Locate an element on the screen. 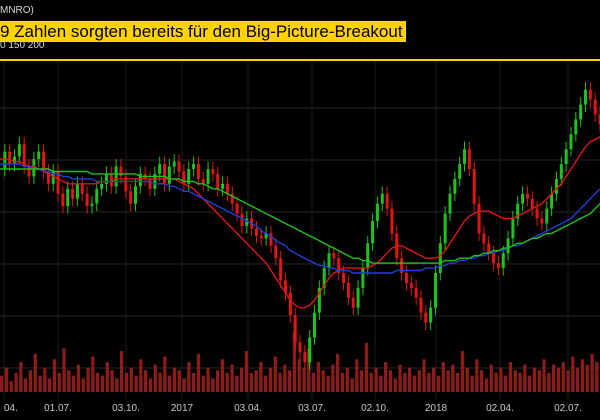 Image resolution: width=600 pixels, height=420 pixels. moving-average-legend: 0 150 200 is located at coordinates (22, 45).